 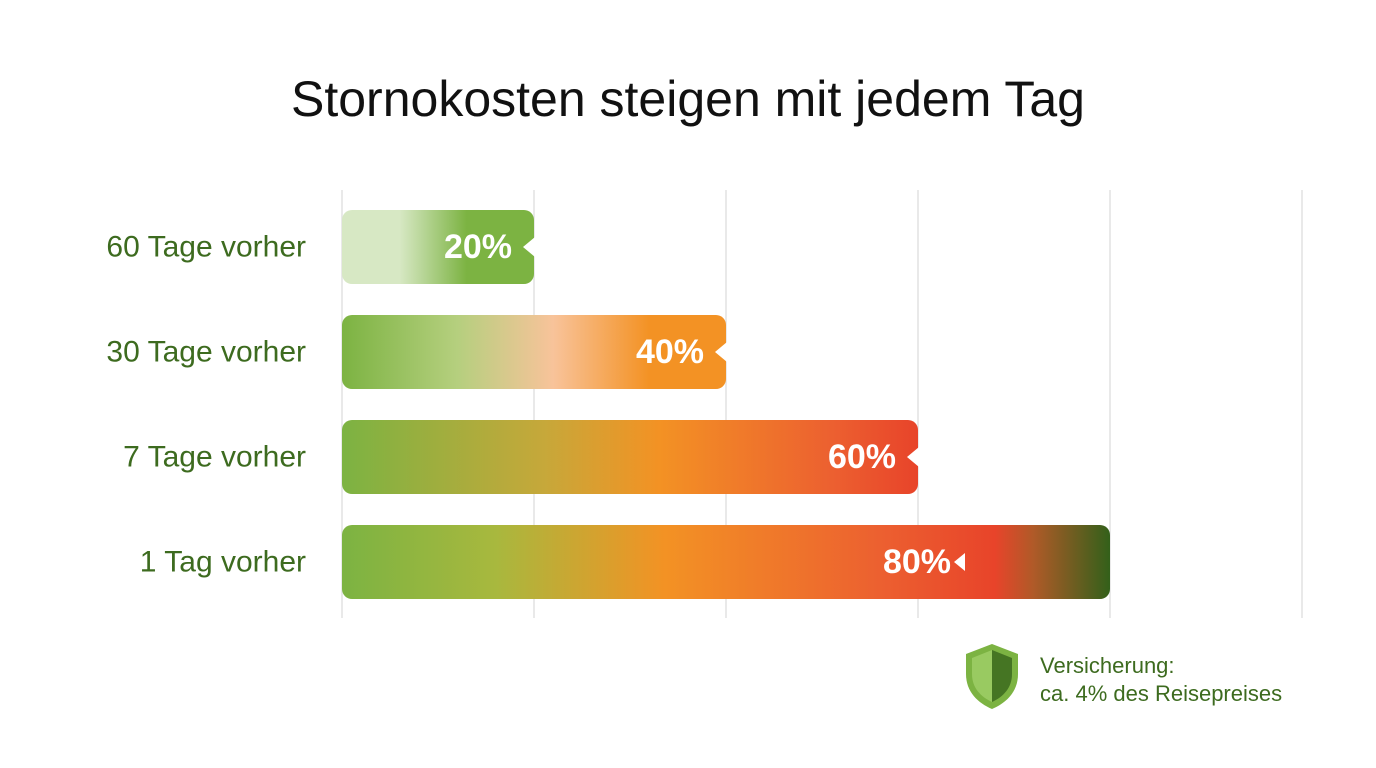 I want to click on insurance-note-line-1: Versicherung:, so click(x=1107, y=665).